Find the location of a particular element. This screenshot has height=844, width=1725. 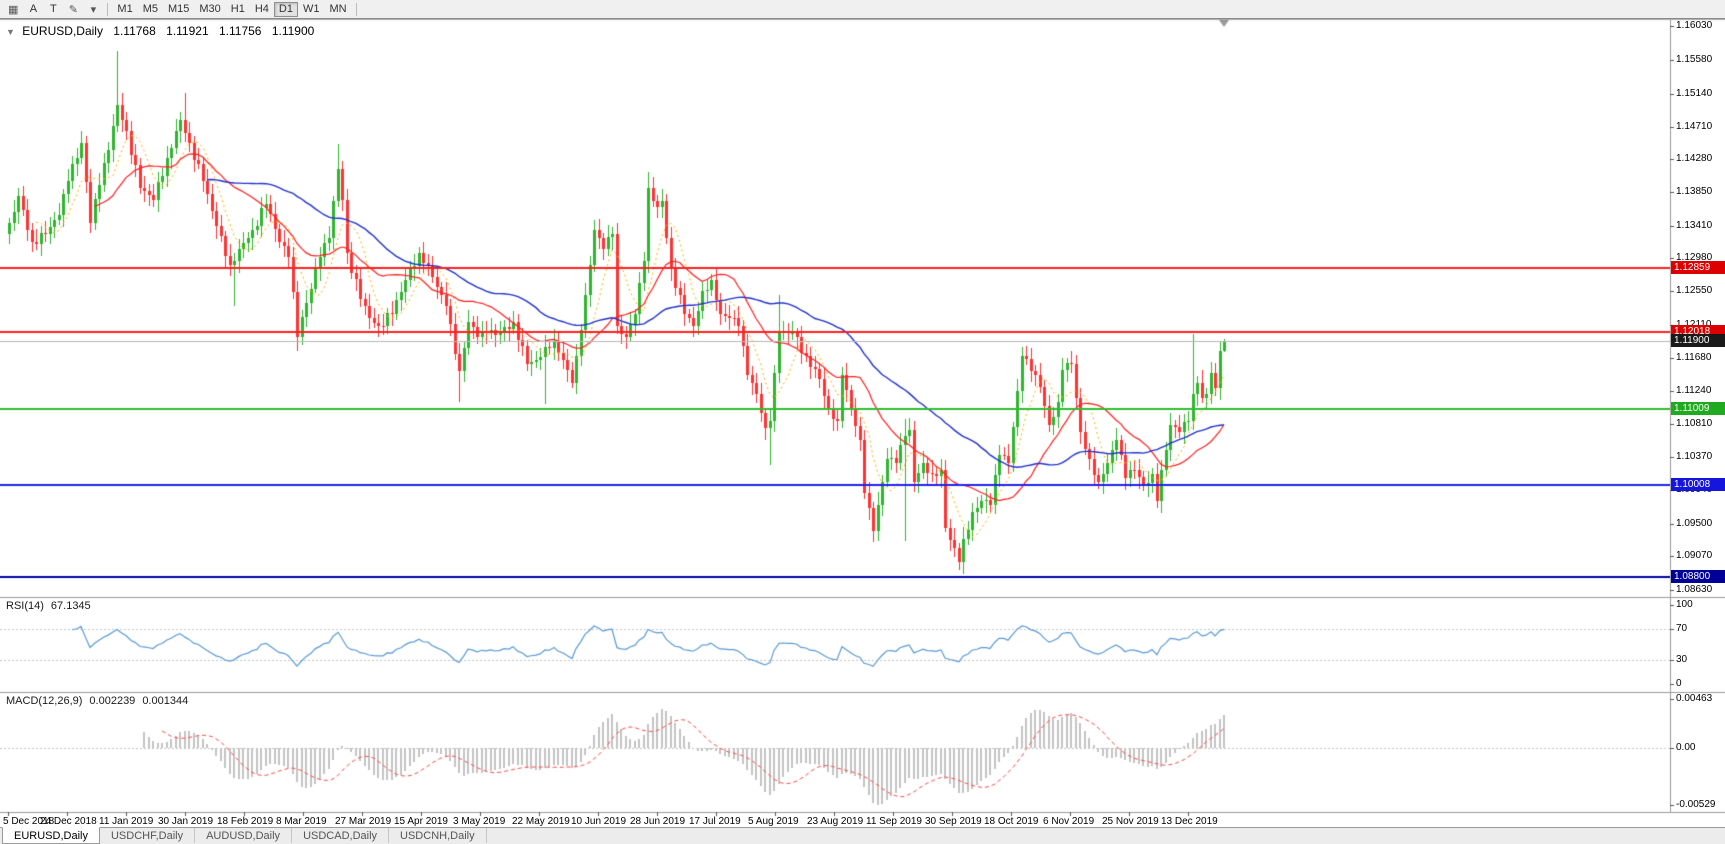

auto-arrange-button: A is located at coordinates (33, 9).